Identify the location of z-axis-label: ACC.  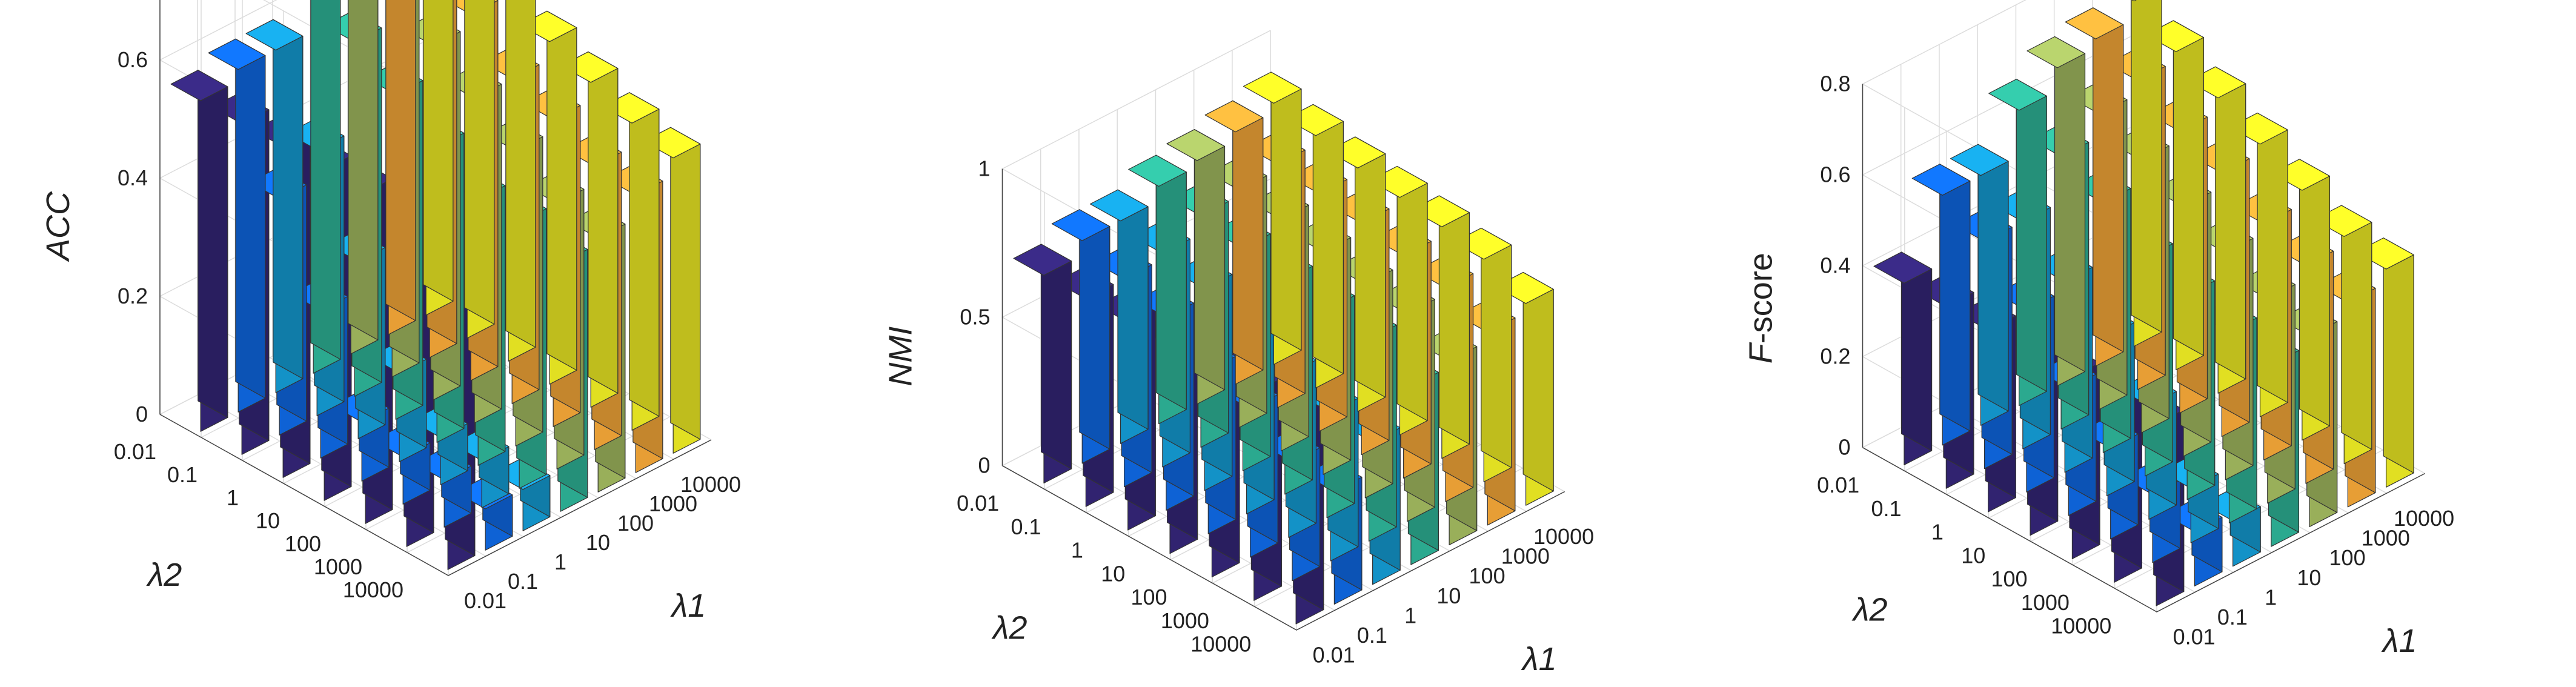
(58, 226).